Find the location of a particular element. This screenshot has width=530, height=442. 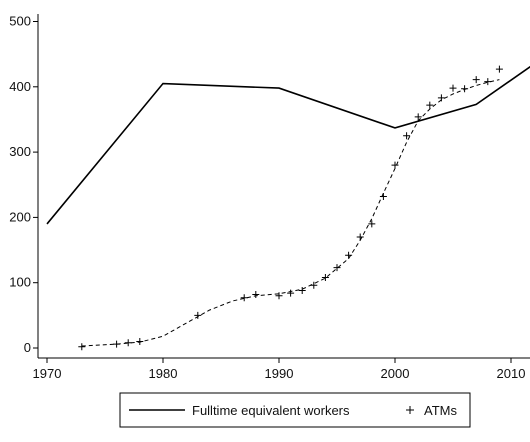

x-tick-label: 1990 is located at coordinates (279, 373).